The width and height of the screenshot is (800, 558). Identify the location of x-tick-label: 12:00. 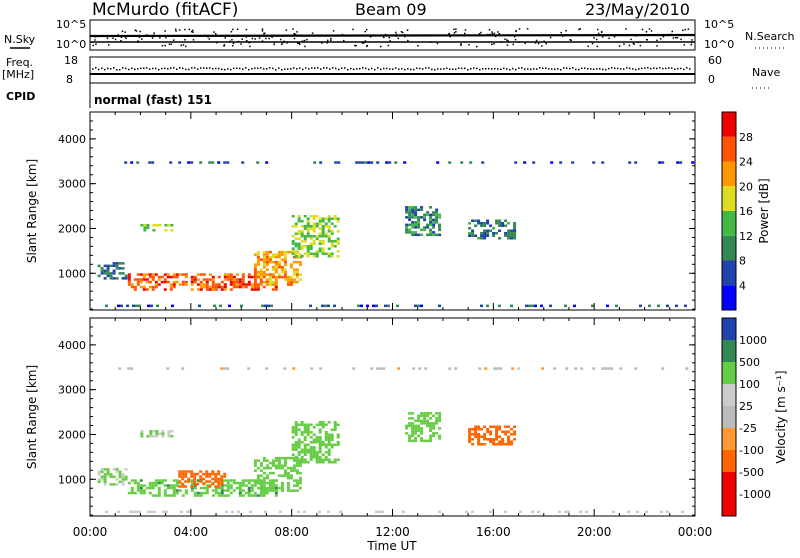
(392, 532).